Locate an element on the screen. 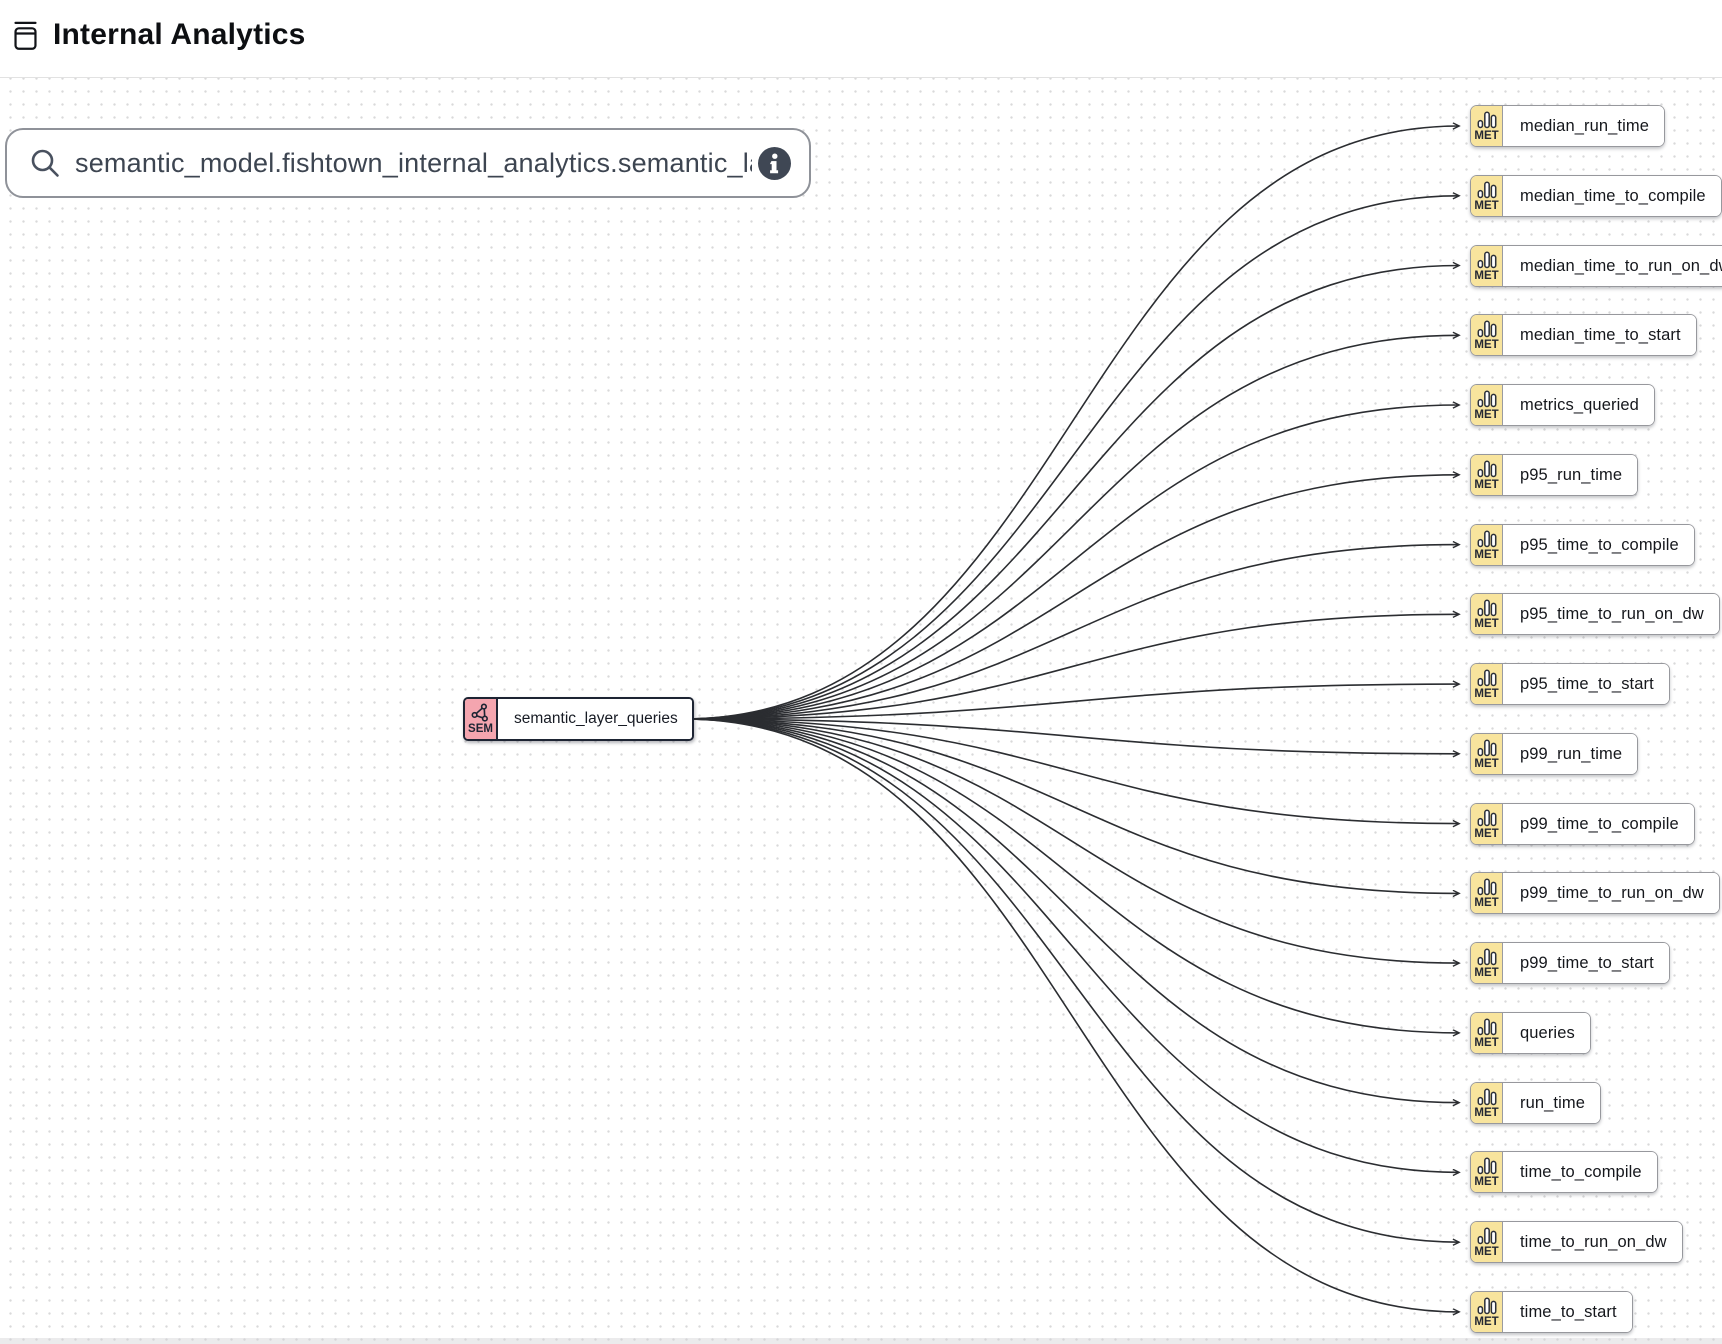 This screenshot has width=1722, height=1344. info-icon is located at coordinates (774, 163).